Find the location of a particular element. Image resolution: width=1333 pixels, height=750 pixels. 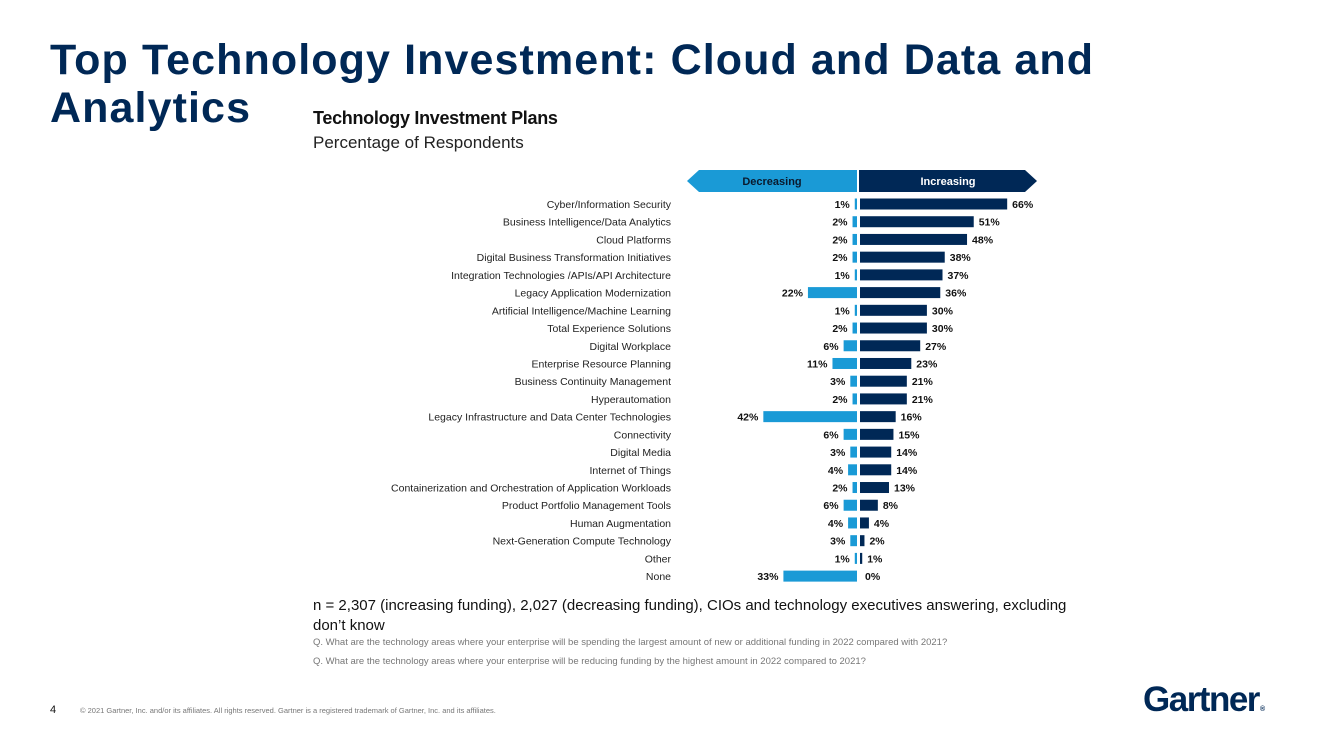

category-label: Digital Workplace is located at coordinates (630, 347).